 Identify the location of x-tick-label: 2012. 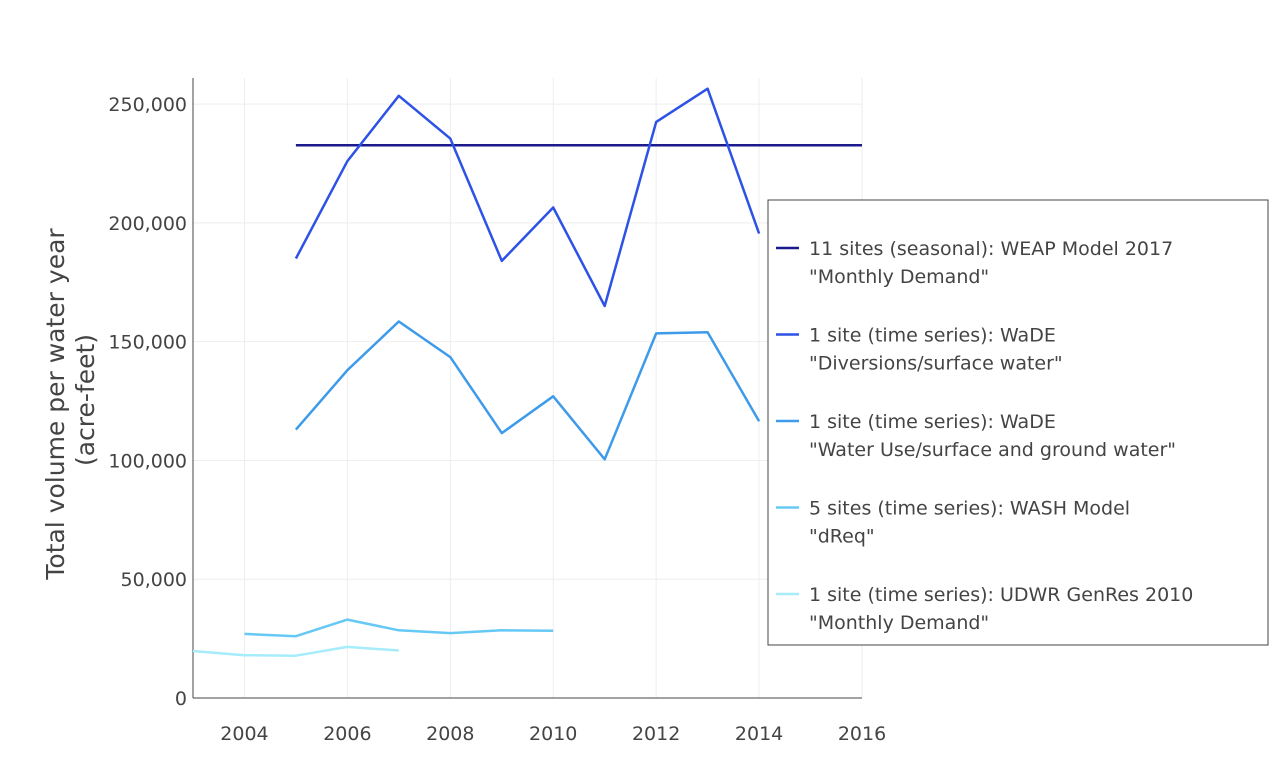
(656, 734).